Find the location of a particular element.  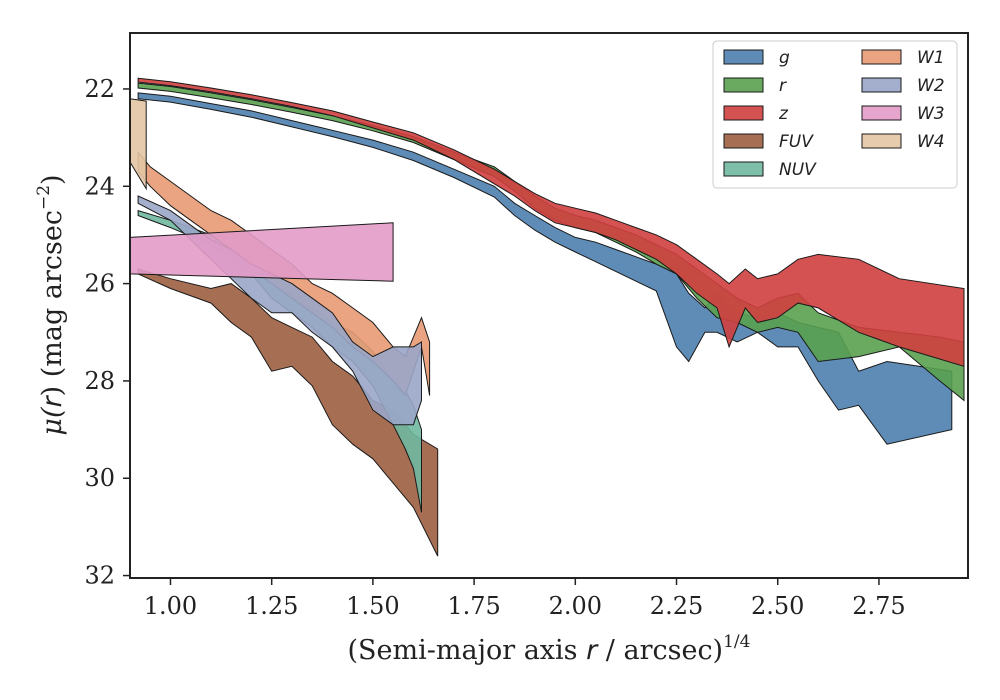

y-tick-label: 22 is located at coordinates (99, 89).